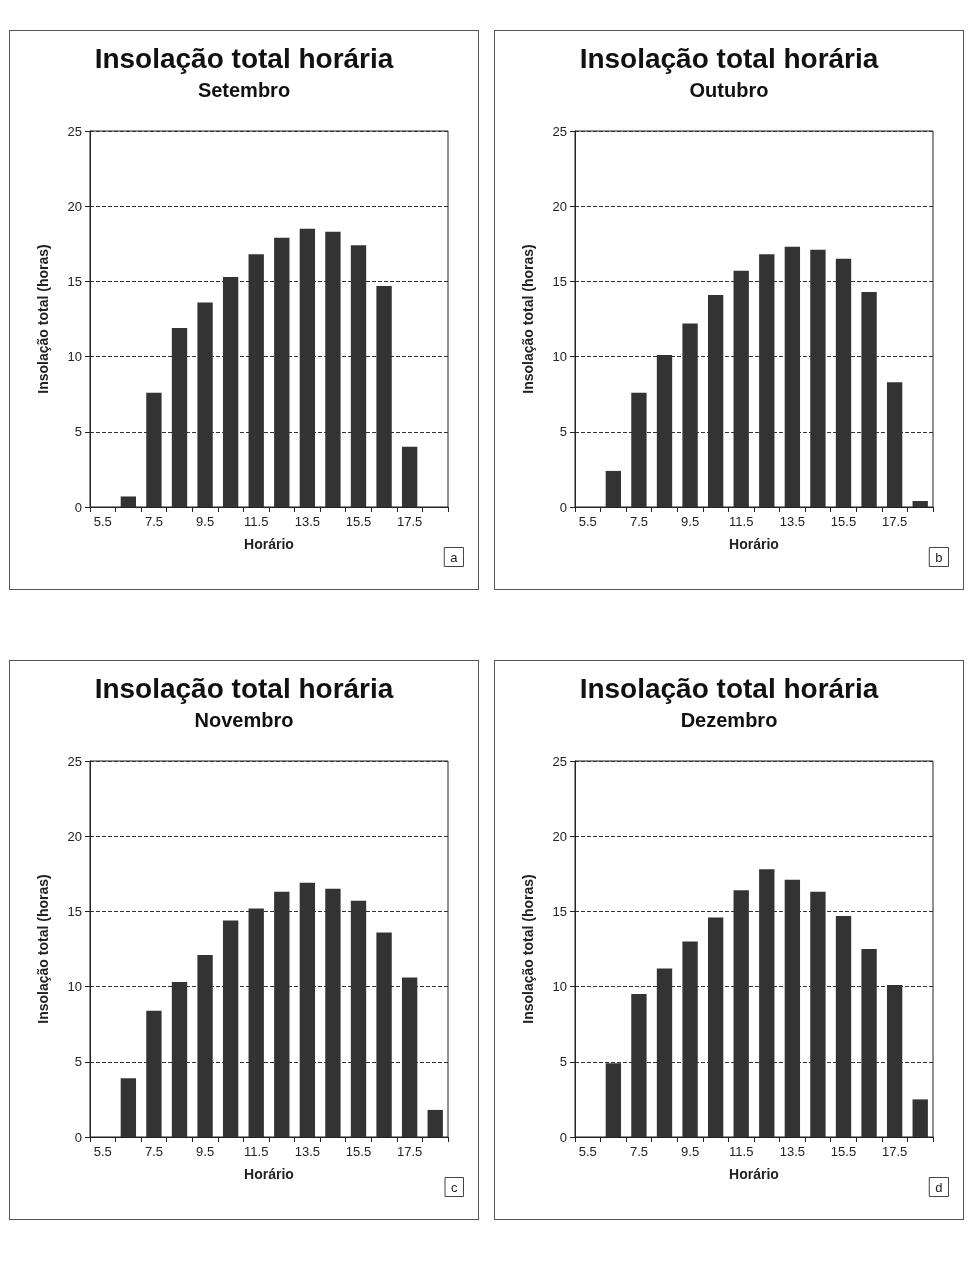 This screenshot has width=973, height=1269. Describe the element at coordinates (729, 90) in the screenshot. I see `chart-subtitle: Outubro` at that location.